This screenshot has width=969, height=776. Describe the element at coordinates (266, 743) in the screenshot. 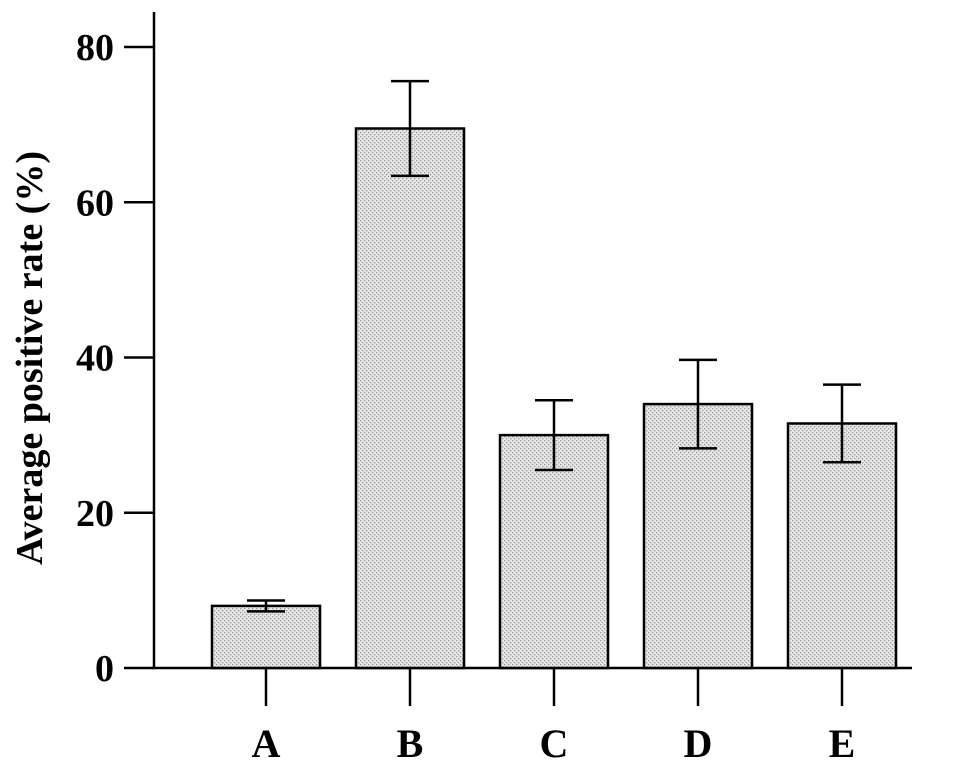

I see `x-tick-label-A: A` at that location.